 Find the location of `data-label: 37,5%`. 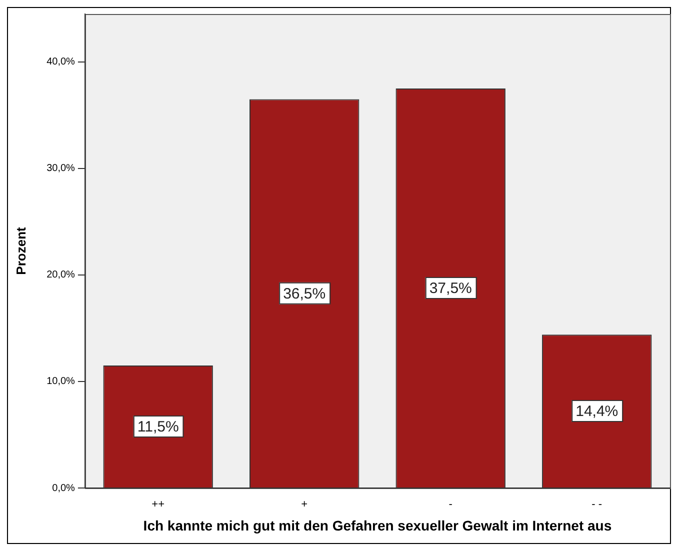

data-label: 37,5% is located at coordinates (450, 289).